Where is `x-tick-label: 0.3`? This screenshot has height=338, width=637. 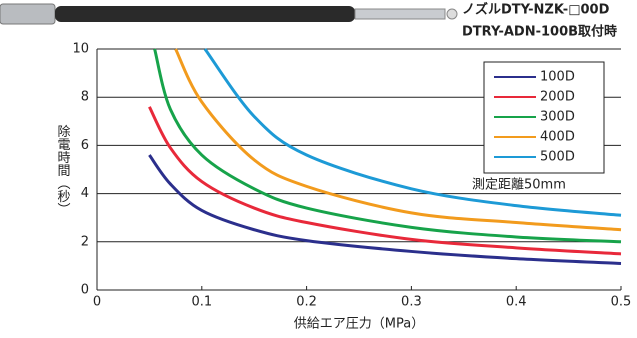
x-tick-label: 0.3 is located at coordinates (411, 302).